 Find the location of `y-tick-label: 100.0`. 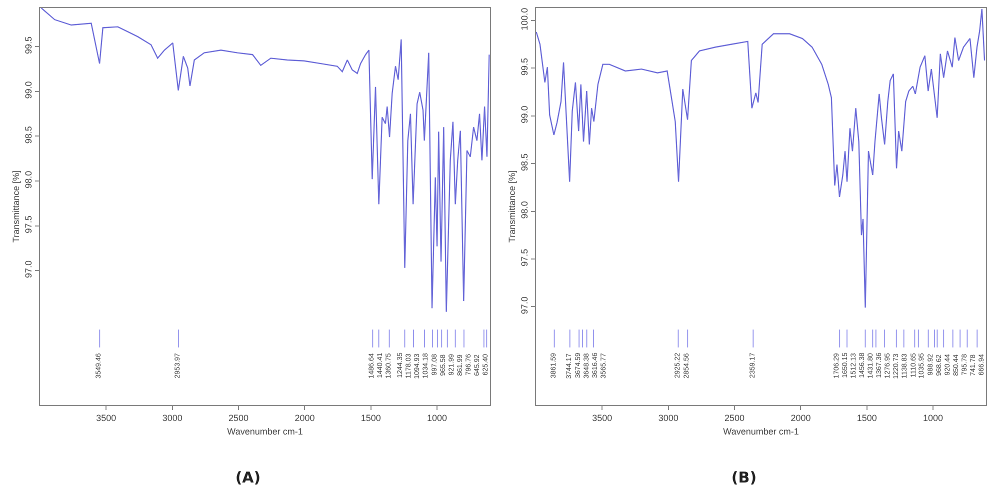

y-tick-label: 100.0 is located at coordinates (524, 19).